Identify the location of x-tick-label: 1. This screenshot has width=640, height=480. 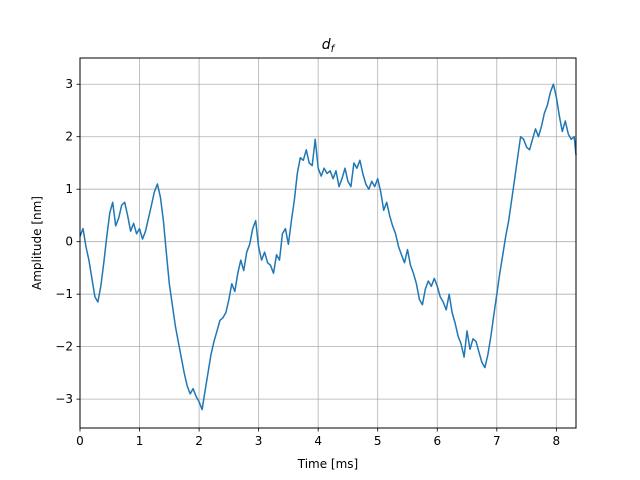
(140, 441).